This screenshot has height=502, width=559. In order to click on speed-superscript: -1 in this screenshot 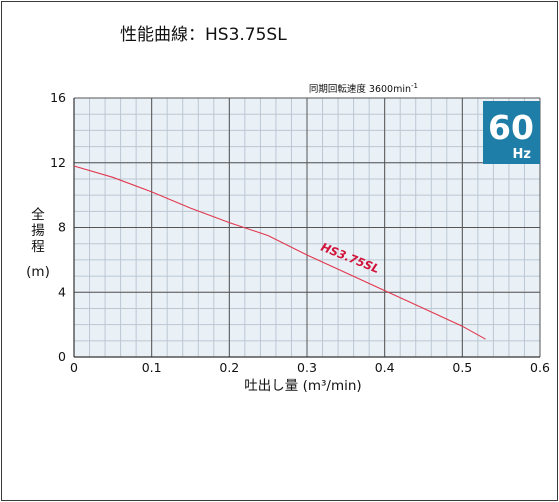, I will do `click(414, 86)`.